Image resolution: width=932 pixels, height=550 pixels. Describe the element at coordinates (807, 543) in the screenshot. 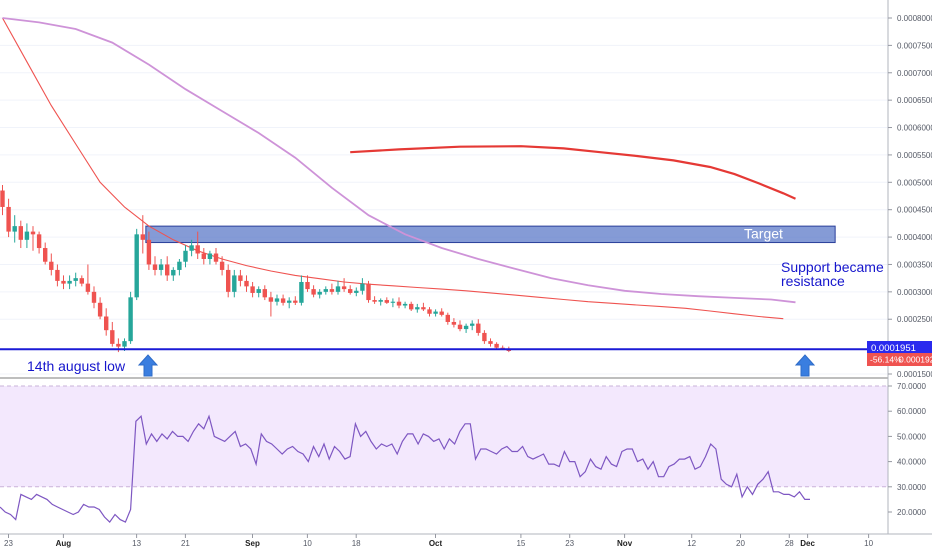

I see `time-tick-label: Dec` at that location.